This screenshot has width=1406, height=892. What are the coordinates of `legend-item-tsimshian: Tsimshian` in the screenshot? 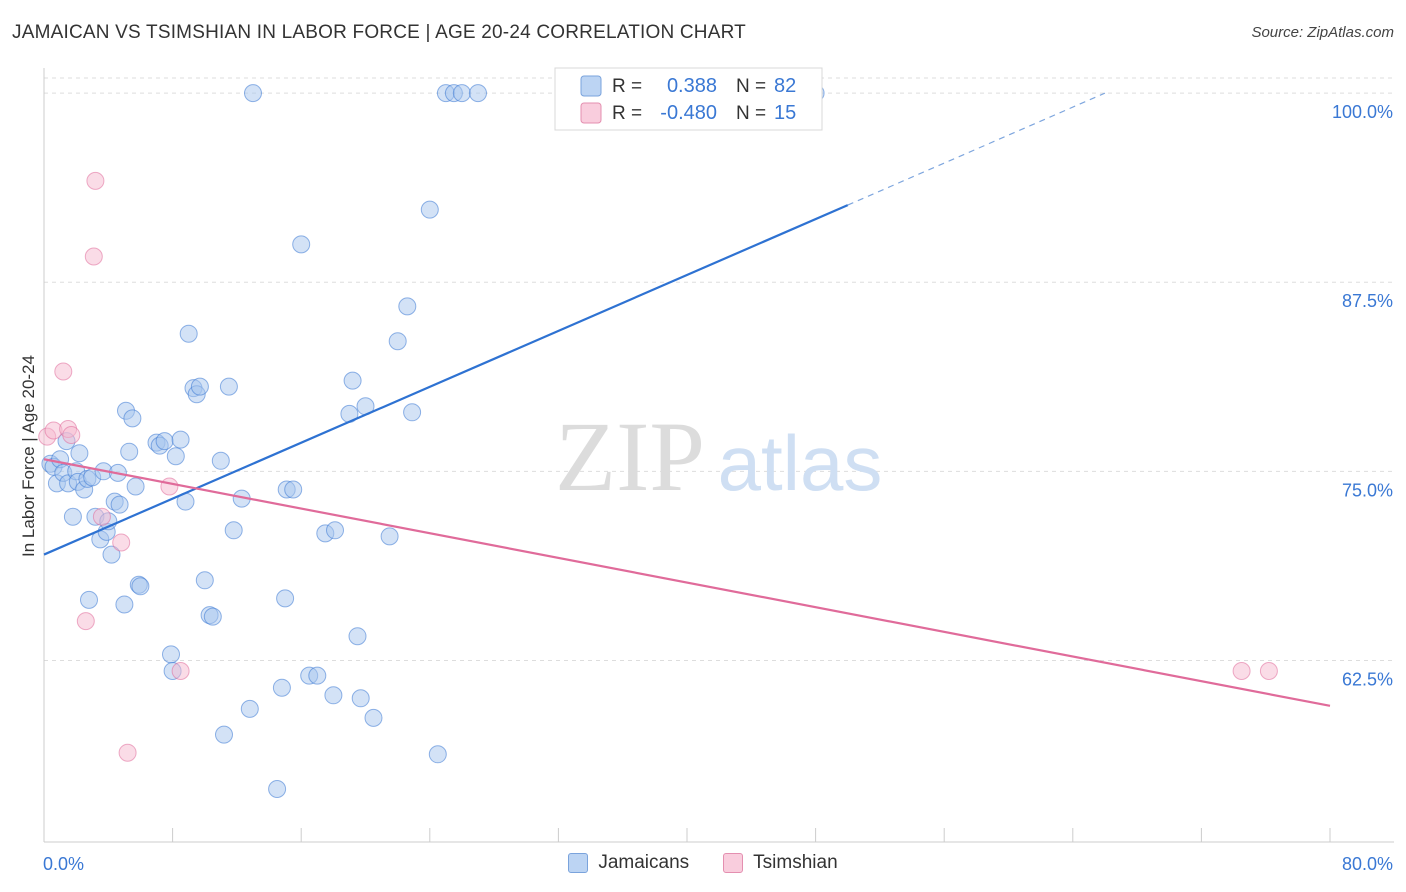 It's located at (780, 863).